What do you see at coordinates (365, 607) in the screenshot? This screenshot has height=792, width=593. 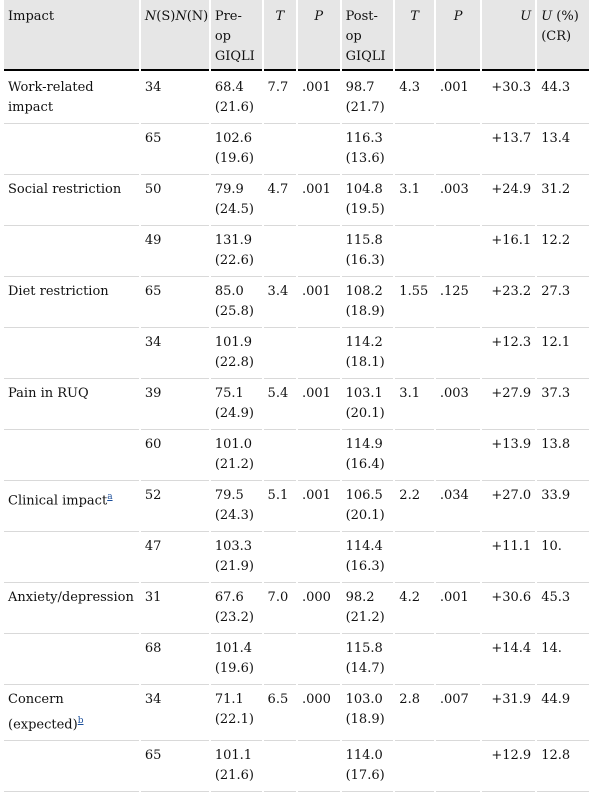 I see `cell-post-text: 98.2 (21.2)` at bounding box center [365, 607].